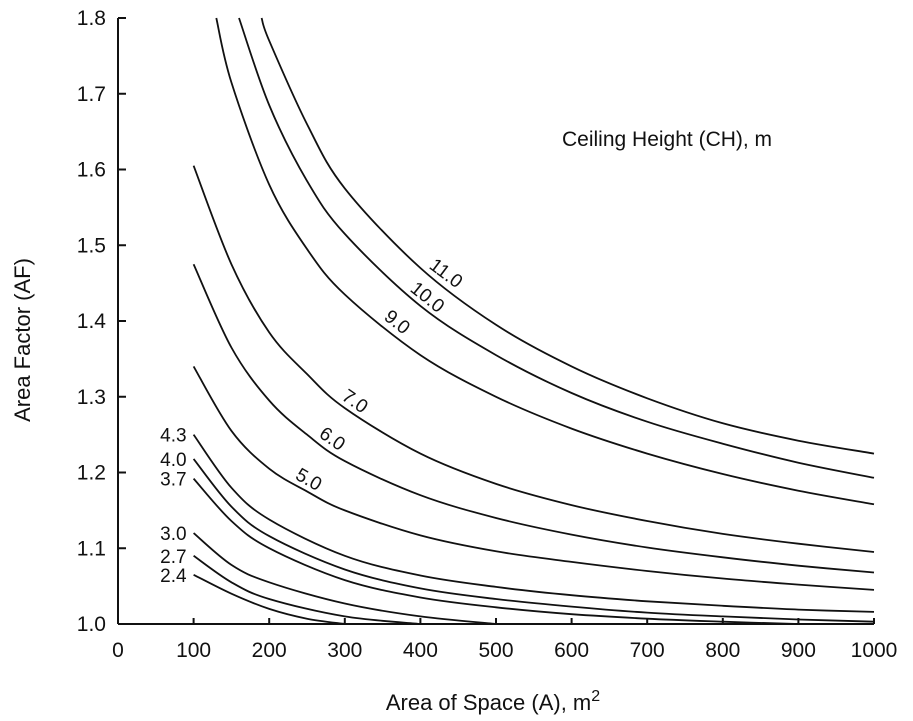 This screenshot has width=913, height=721. I want to click on y-tick-label: 1.2, so click(91, 473).